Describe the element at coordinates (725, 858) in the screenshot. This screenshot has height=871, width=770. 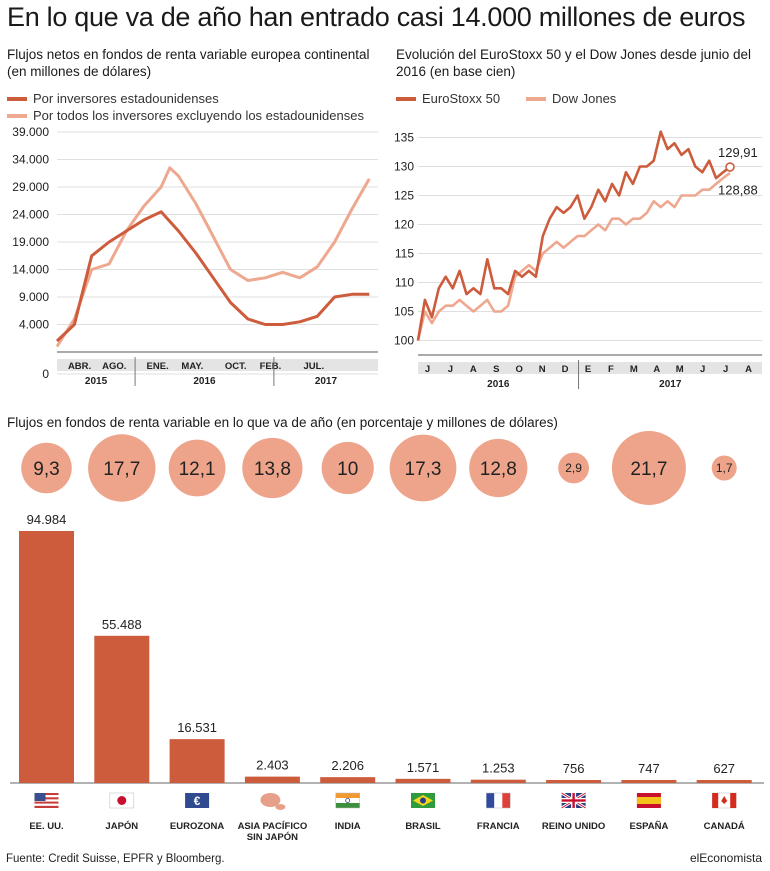
I see `brand-logo: elEconomista` at that location.